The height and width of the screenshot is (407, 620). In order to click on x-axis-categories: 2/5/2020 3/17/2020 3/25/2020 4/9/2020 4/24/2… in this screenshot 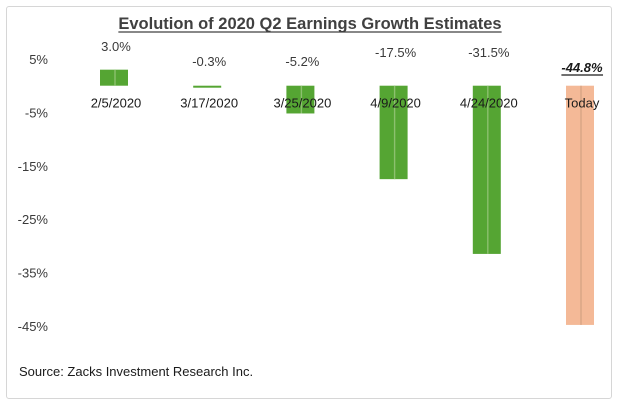, I will do `click(345, 103)`.